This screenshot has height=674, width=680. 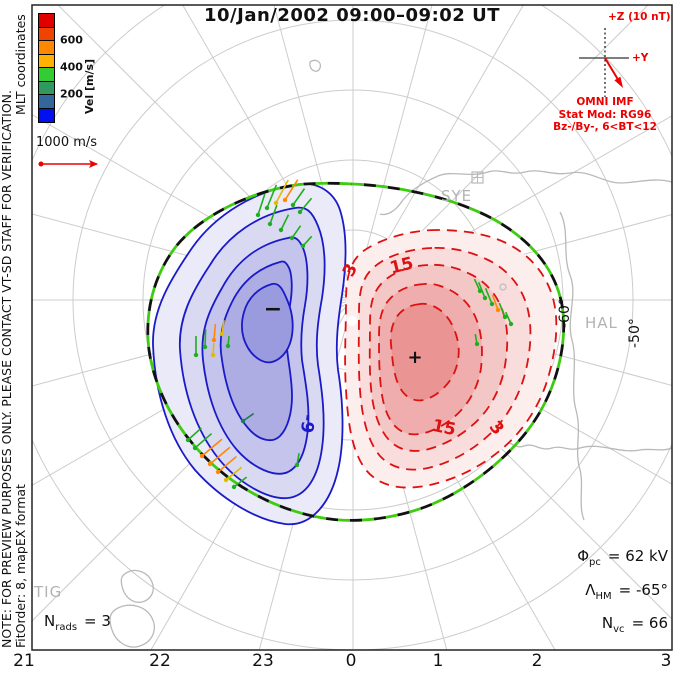 I want to click on negative-convection-cell, so click(x=249, y=354).